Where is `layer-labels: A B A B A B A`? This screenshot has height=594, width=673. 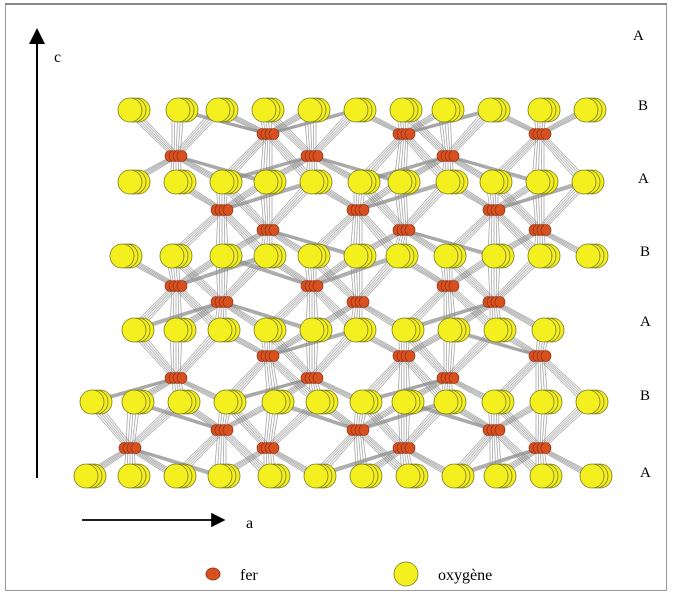
layer-labels: A B A B A B A is located at coordinates (642, 254).